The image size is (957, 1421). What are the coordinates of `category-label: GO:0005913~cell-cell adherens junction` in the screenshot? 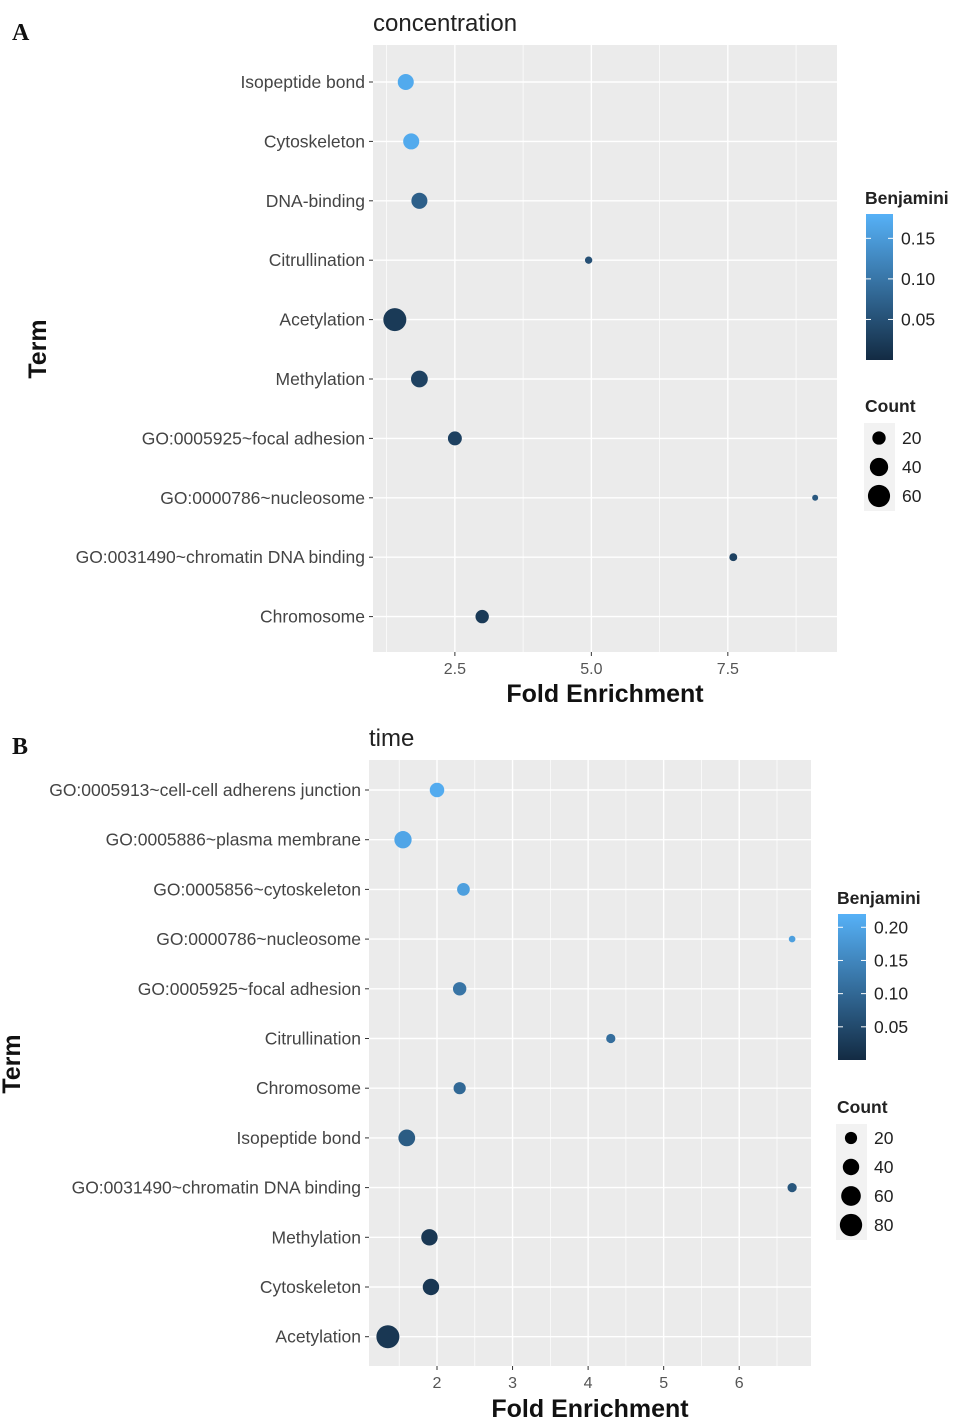 It's located at (205, 790).